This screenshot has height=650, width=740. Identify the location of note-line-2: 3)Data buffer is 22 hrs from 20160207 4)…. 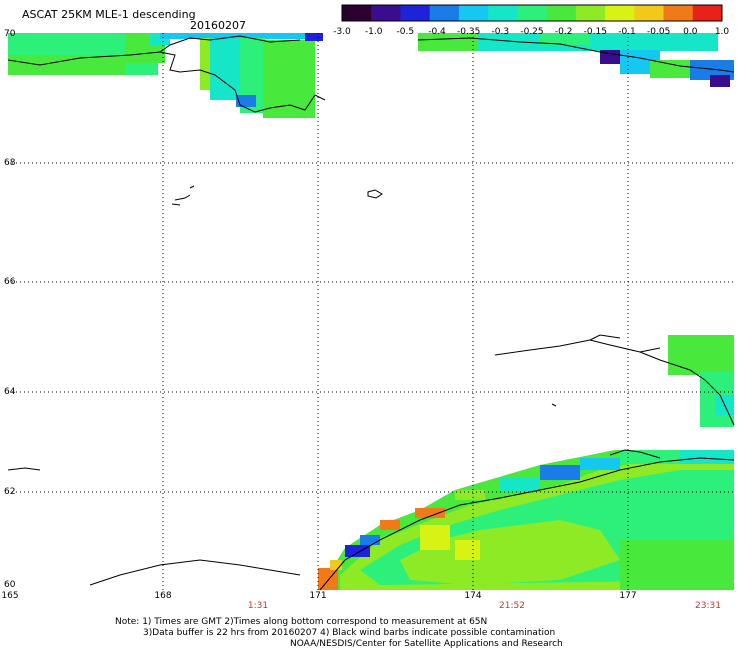
(349, 633).